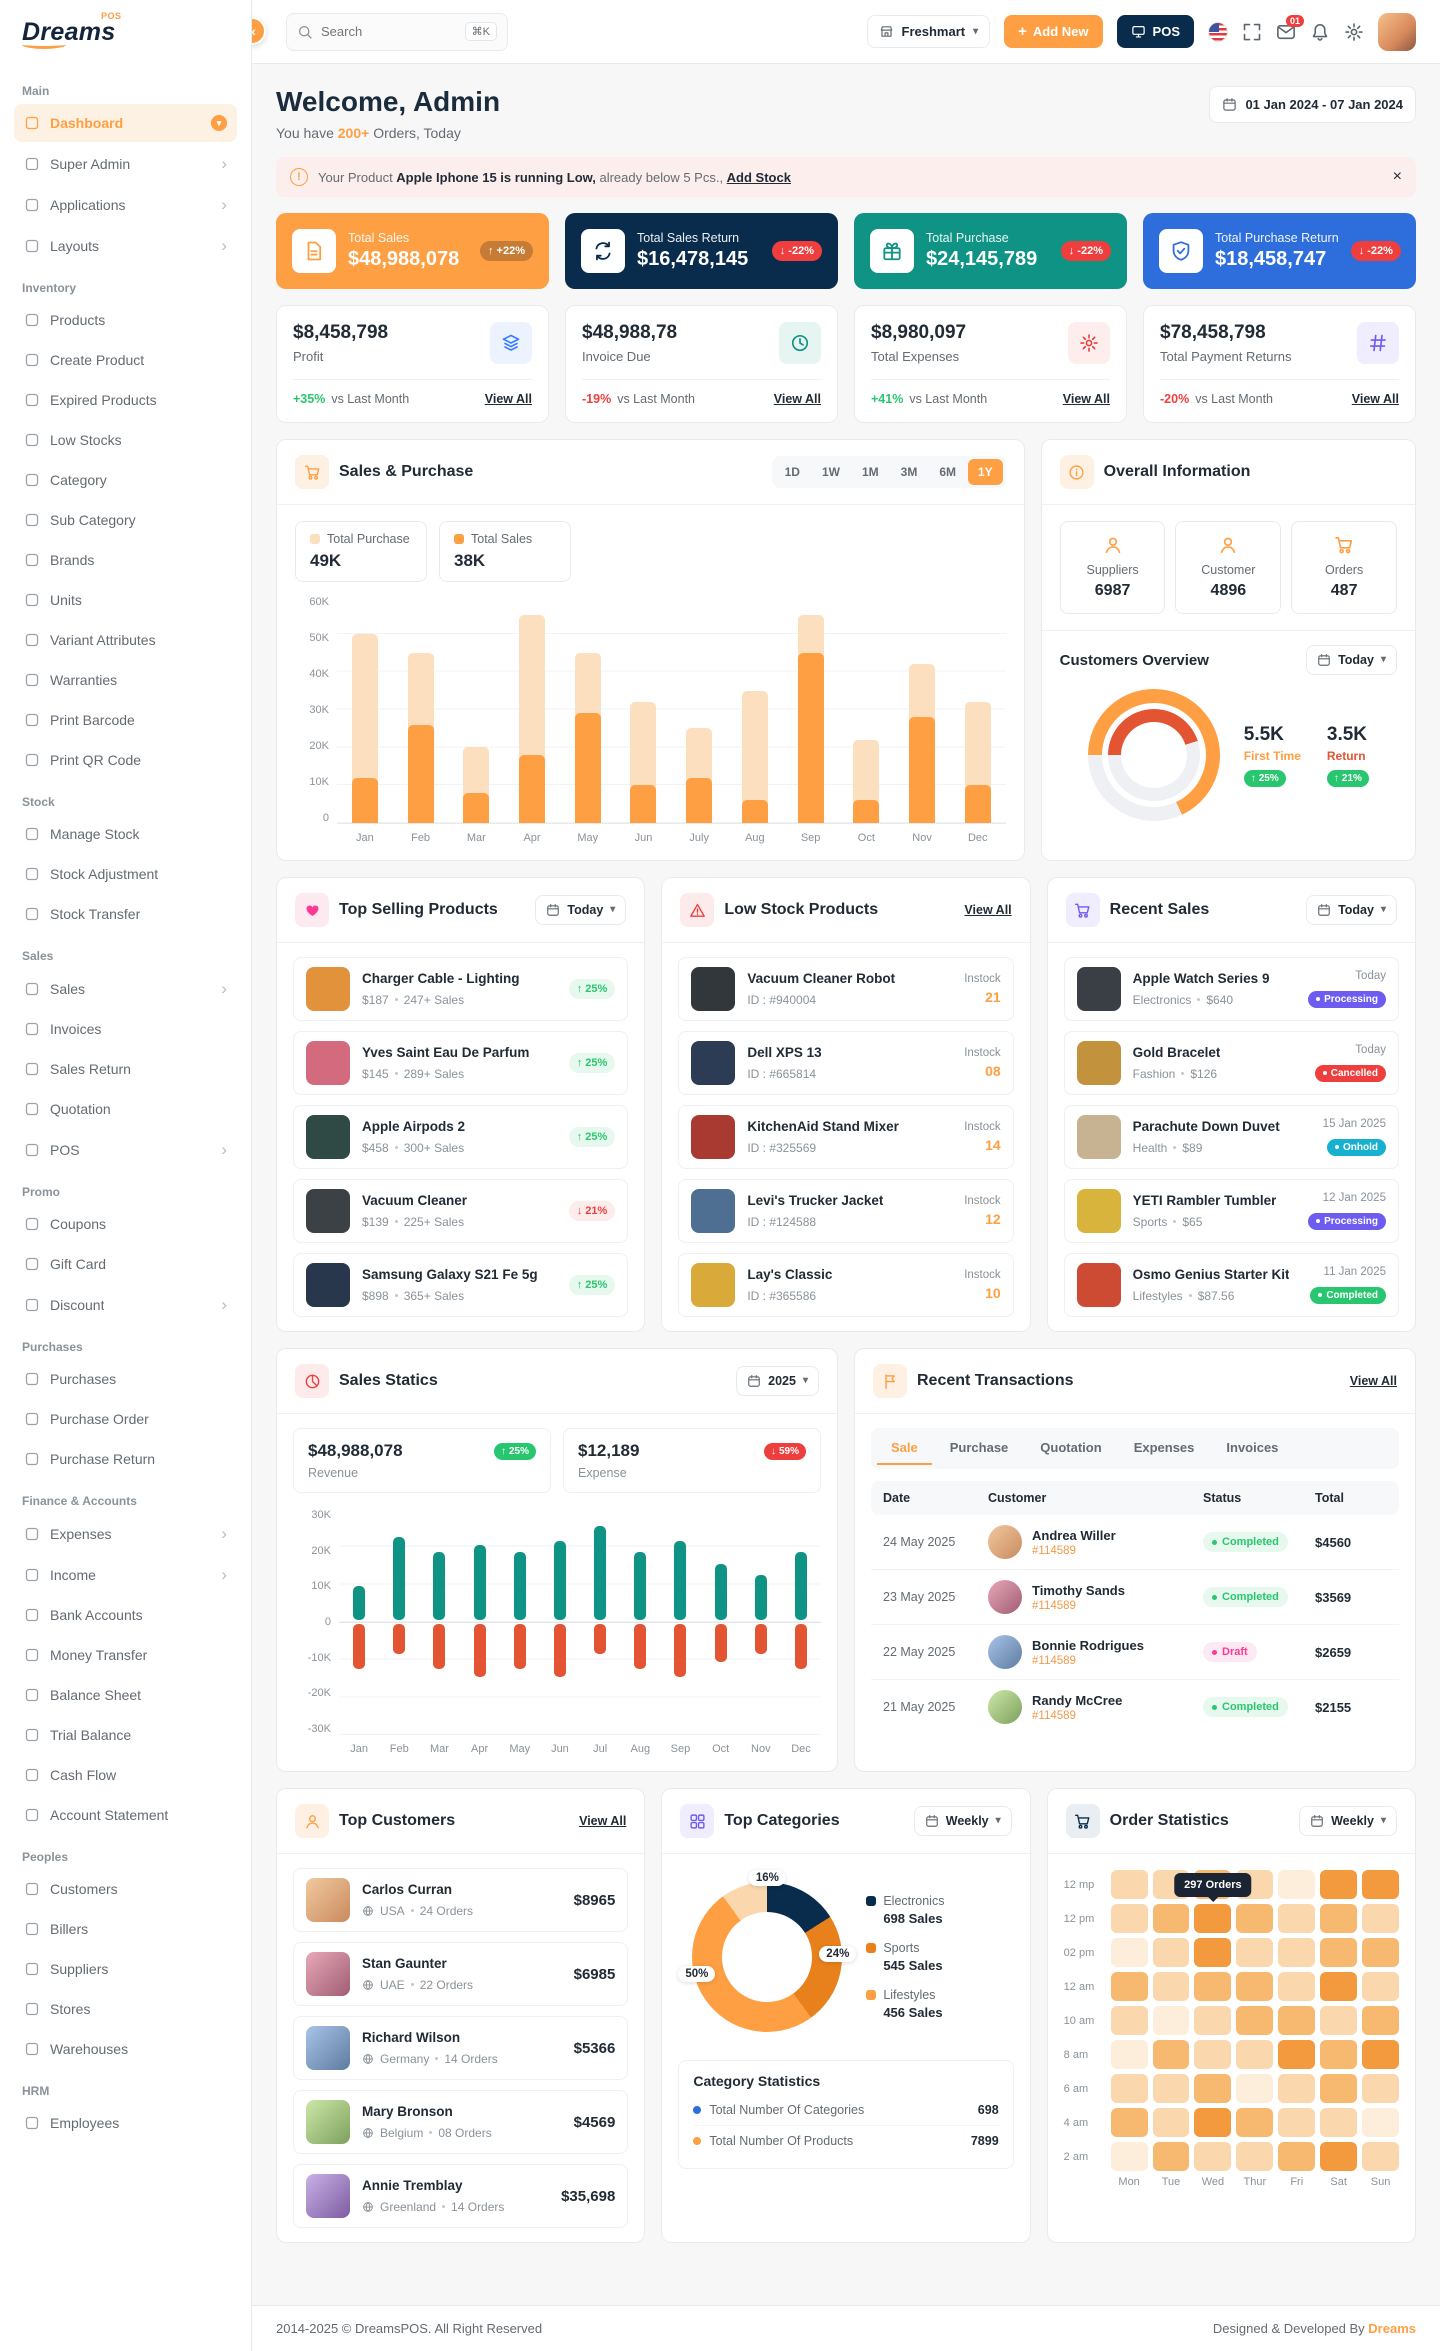 This screenshot has width=1440, height=2351. I want to click on bar-sep, so click(811, 709).